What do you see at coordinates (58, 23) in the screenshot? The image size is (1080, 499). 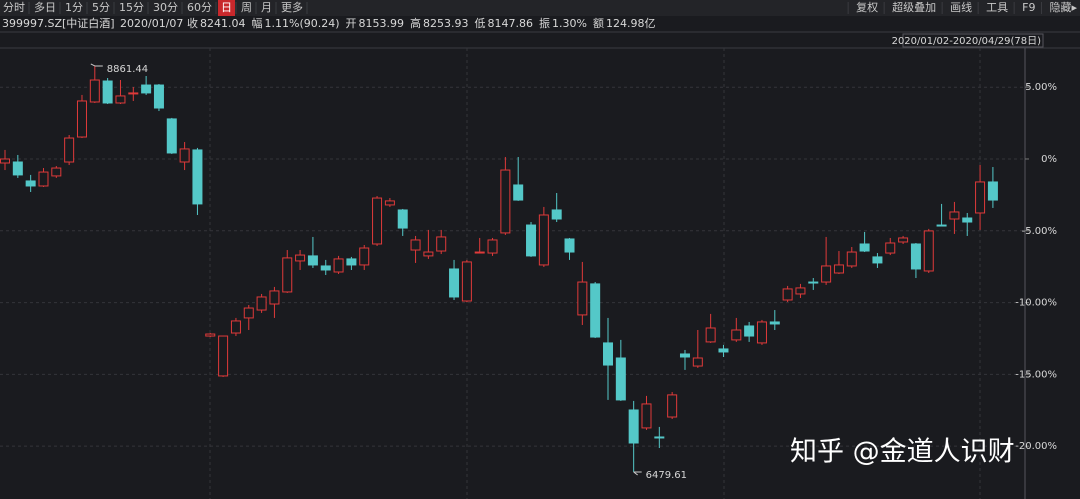 I see `symbol: 399997.SZ[中证白酒]` at bounding box center [58, 23].